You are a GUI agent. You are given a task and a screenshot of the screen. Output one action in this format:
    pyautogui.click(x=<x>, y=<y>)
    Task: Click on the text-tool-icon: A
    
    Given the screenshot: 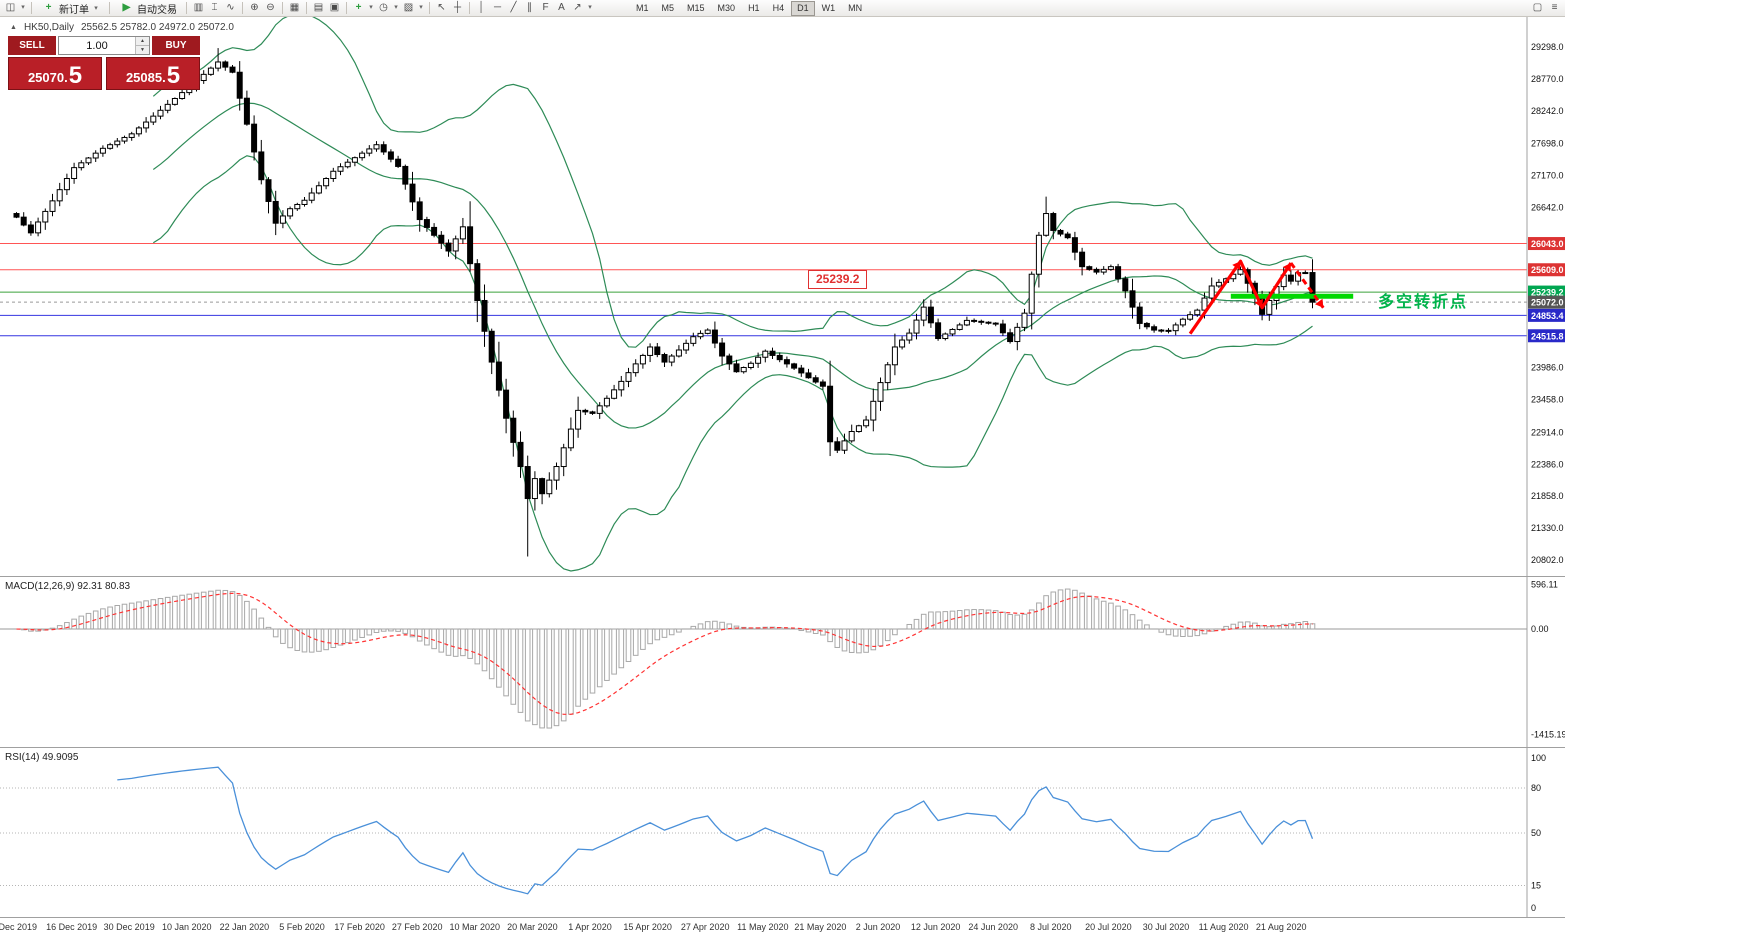 What is the action you would take?
    pyautogui.click(x=561, y=7)
    